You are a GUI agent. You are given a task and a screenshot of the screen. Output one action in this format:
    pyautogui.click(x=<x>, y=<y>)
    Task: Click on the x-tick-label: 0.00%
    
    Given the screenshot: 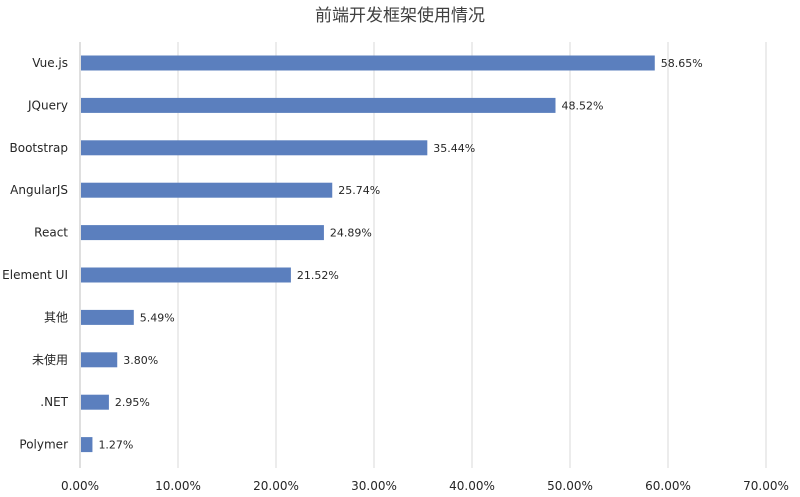 What is the action you would take?
    pyautogui.click(x=80, y=486)
    